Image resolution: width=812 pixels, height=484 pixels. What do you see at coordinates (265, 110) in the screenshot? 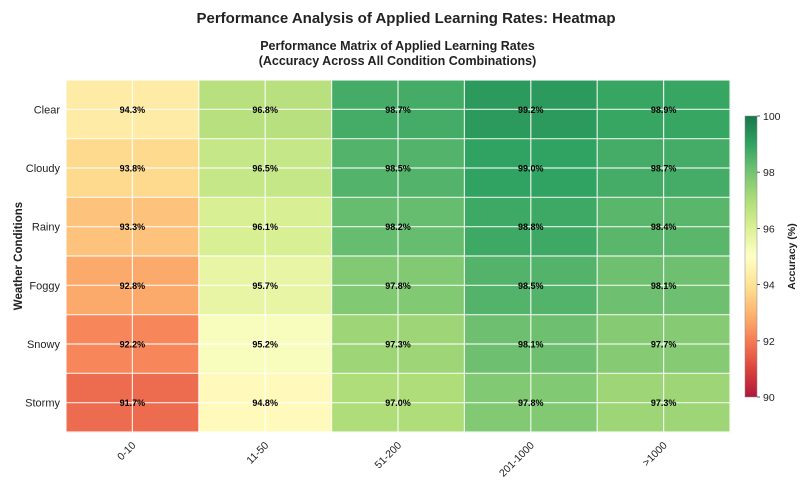
I see `cell-value-label: 96.8%` at bounding box center [265, 110].